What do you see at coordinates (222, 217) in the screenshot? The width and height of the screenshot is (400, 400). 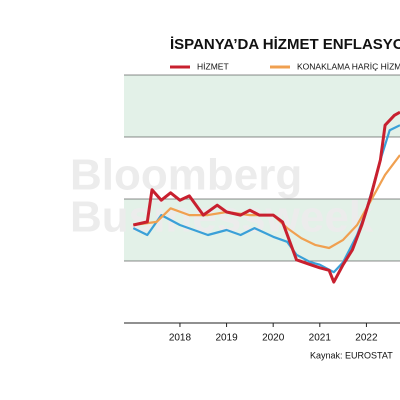 I see `watermark: Businessweek` at bounding box center [222, 217].